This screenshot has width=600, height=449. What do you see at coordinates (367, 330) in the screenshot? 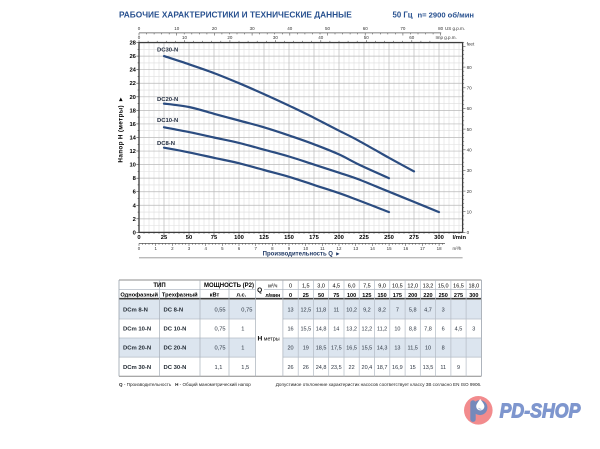
I see `svg-text: 12,2` at bounding box center [367, 330].